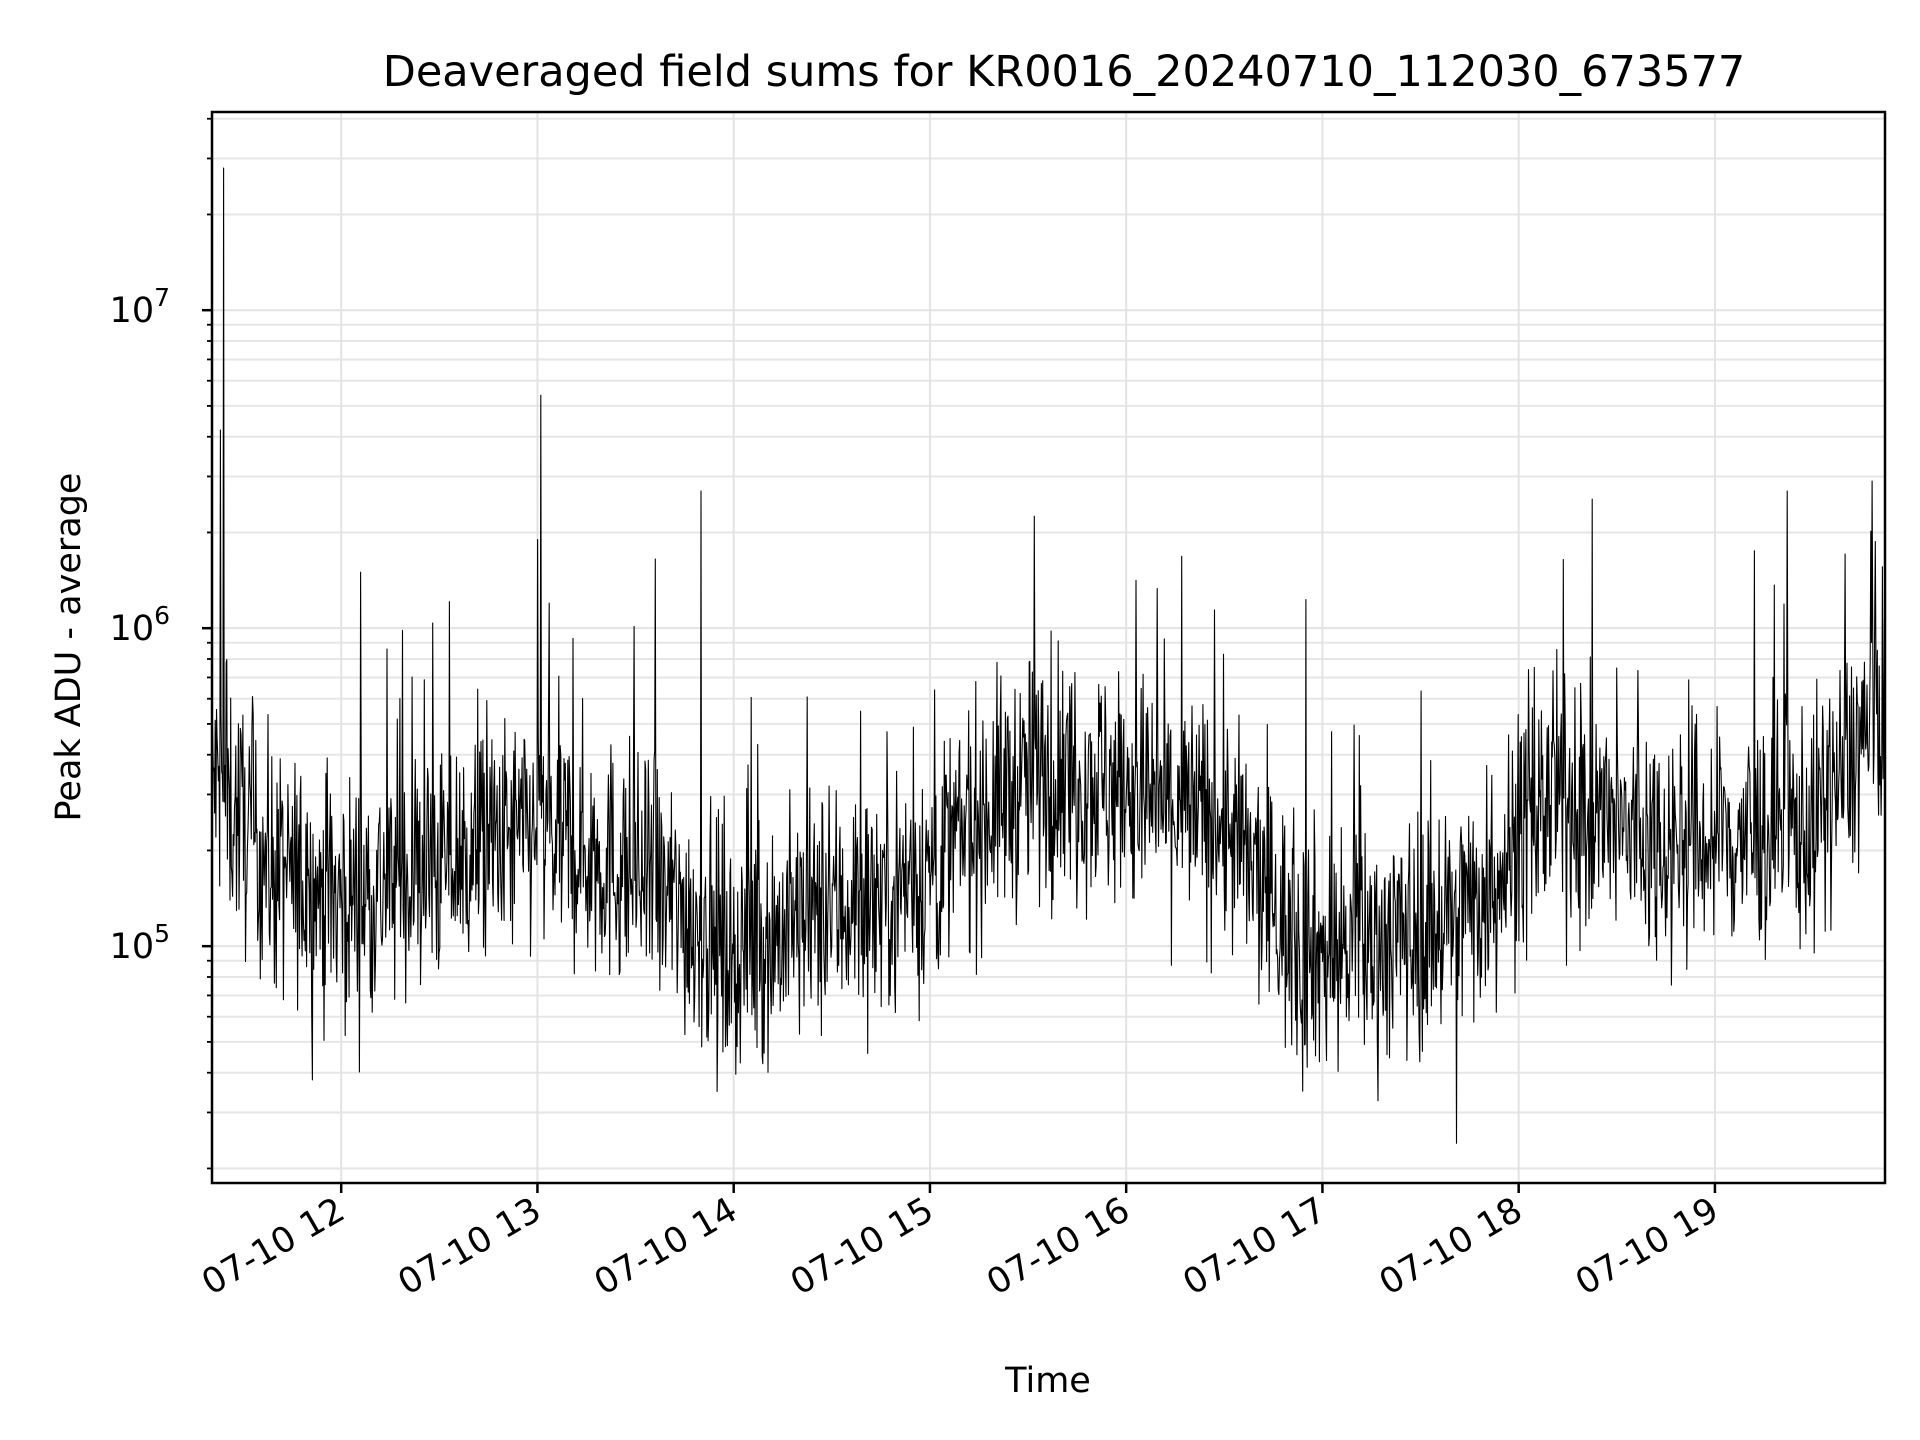  What do you see at coordinates (140, 943) in the screenshot?
I see `y-tick-label: 10⁵` at bounding box center [140, 943].